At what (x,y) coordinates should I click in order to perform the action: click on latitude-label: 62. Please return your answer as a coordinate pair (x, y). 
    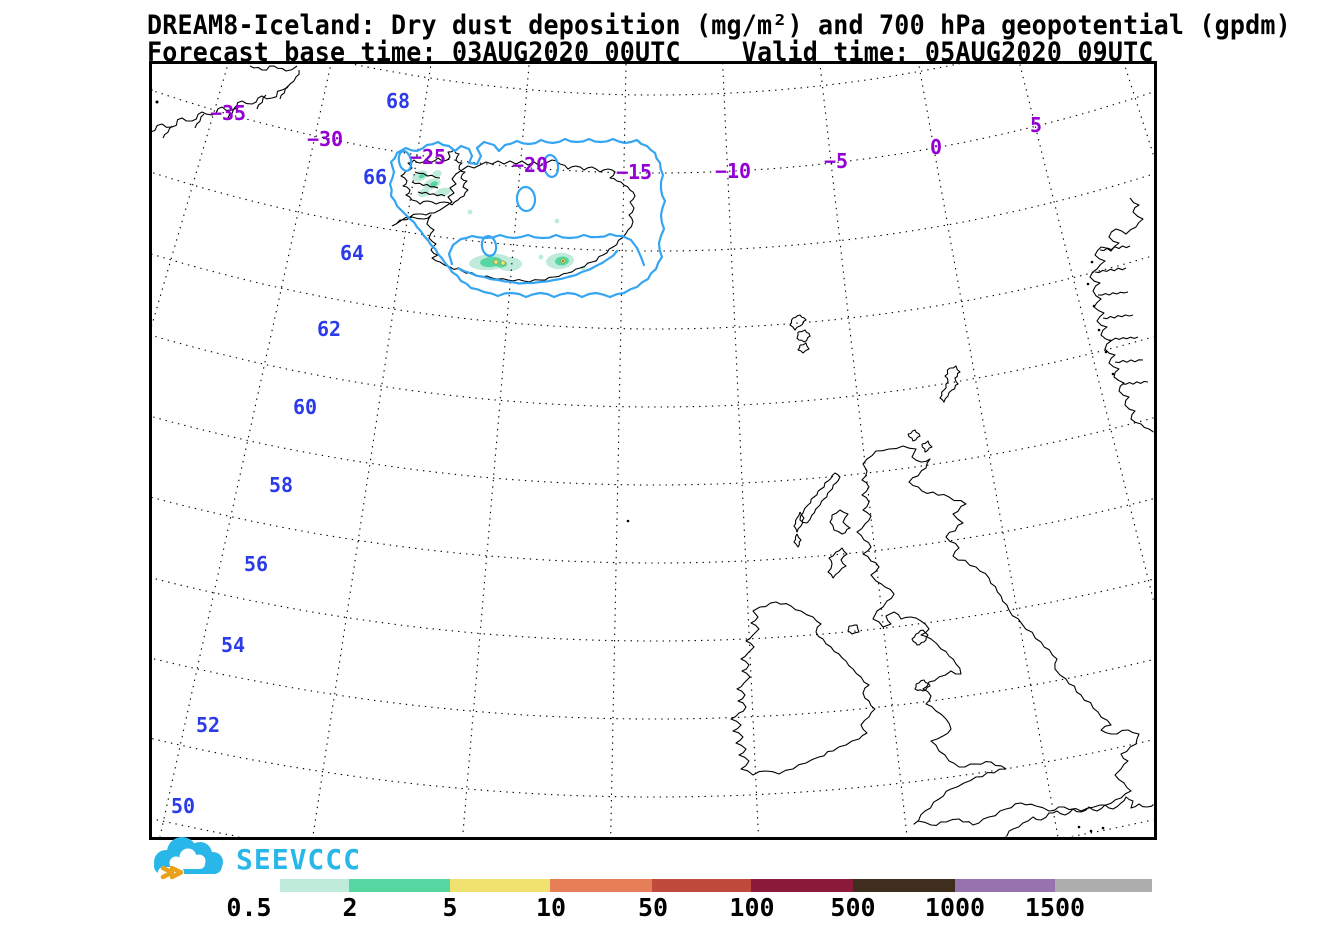
    Looking at the image, I should click on (329, 329).